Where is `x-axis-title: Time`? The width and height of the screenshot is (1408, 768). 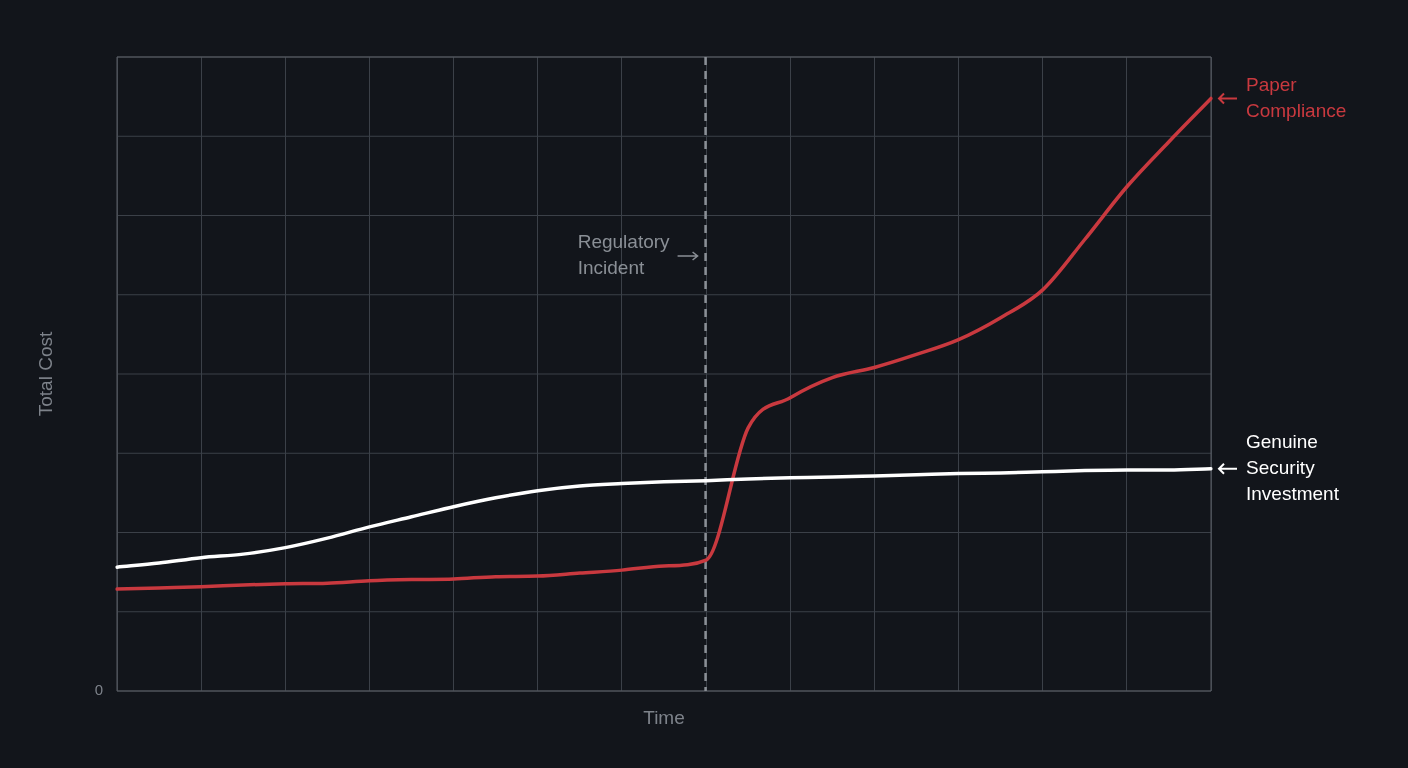 x-axis-title: Time is located at coordinates (664, 718).